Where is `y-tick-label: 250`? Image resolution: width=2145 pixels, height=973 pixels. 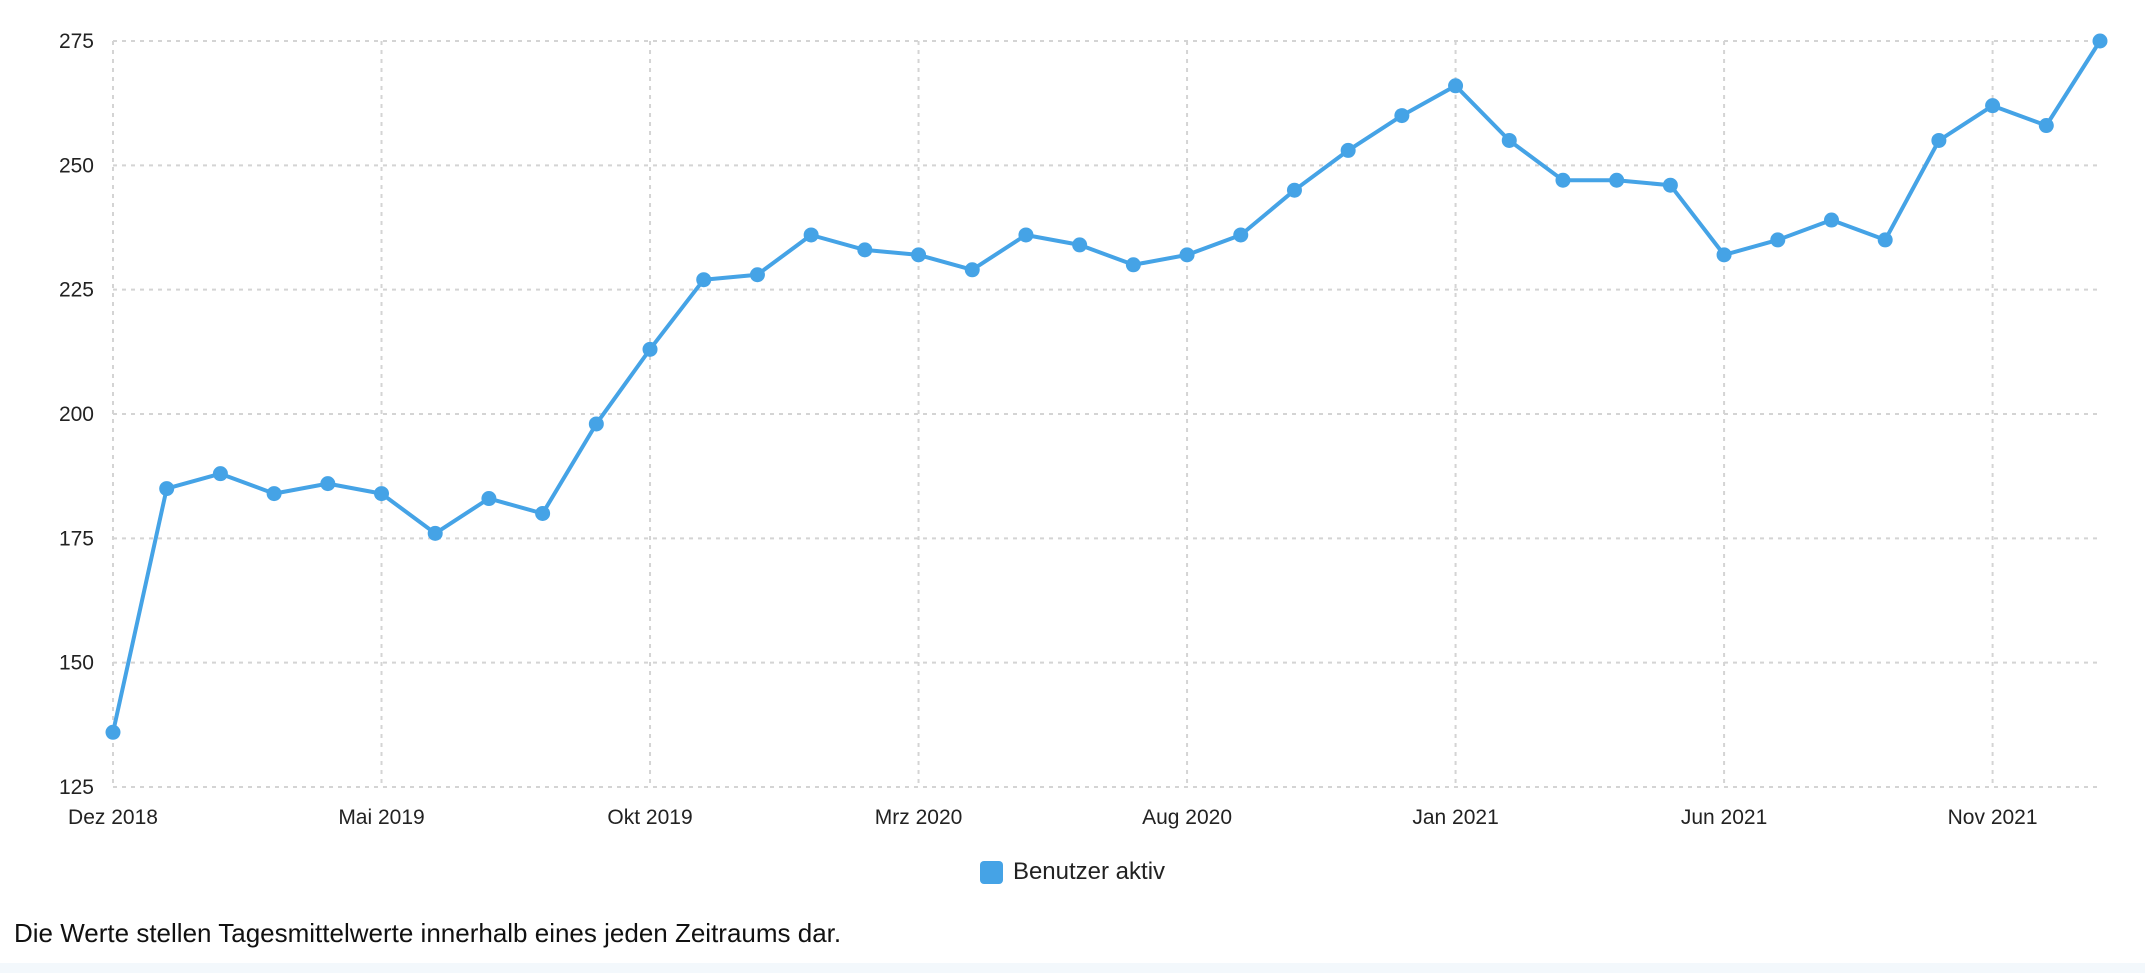 y-tick-label: 250 is located at coordinates (76, 165).